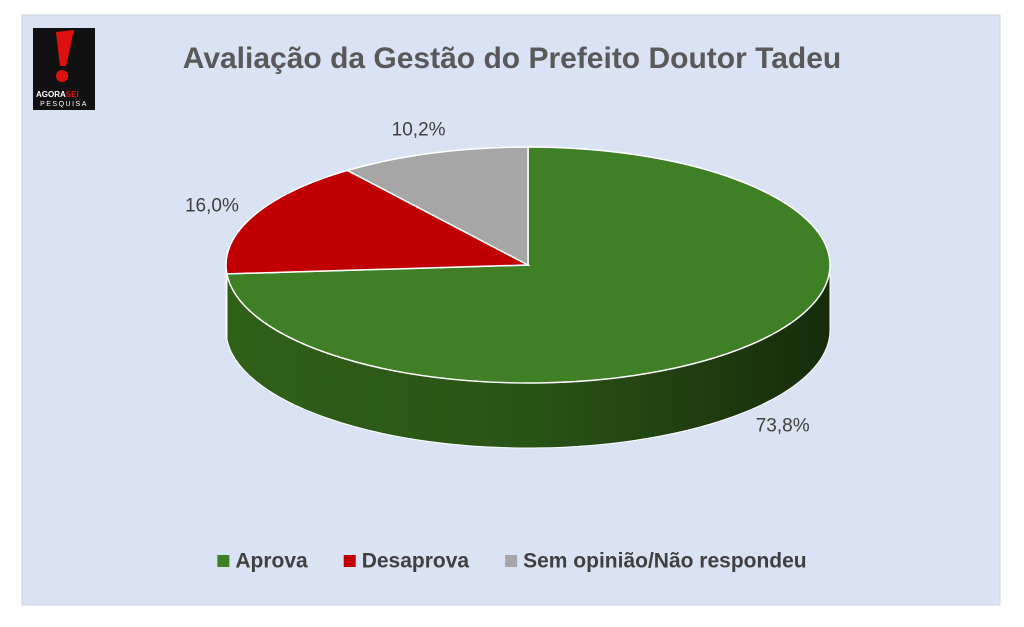 The image size is (1024, 627). I want to click on data-label: 16,0%, so click(212, 205).